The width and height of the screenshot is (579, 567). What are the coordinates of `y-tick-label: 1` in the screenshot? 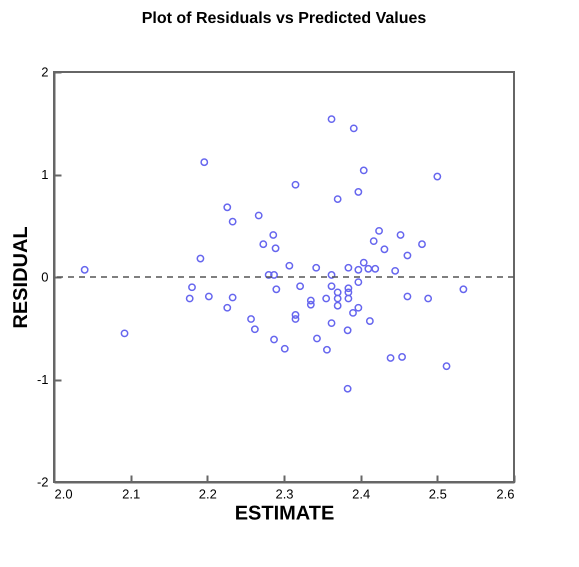 It's located at (44, 174).